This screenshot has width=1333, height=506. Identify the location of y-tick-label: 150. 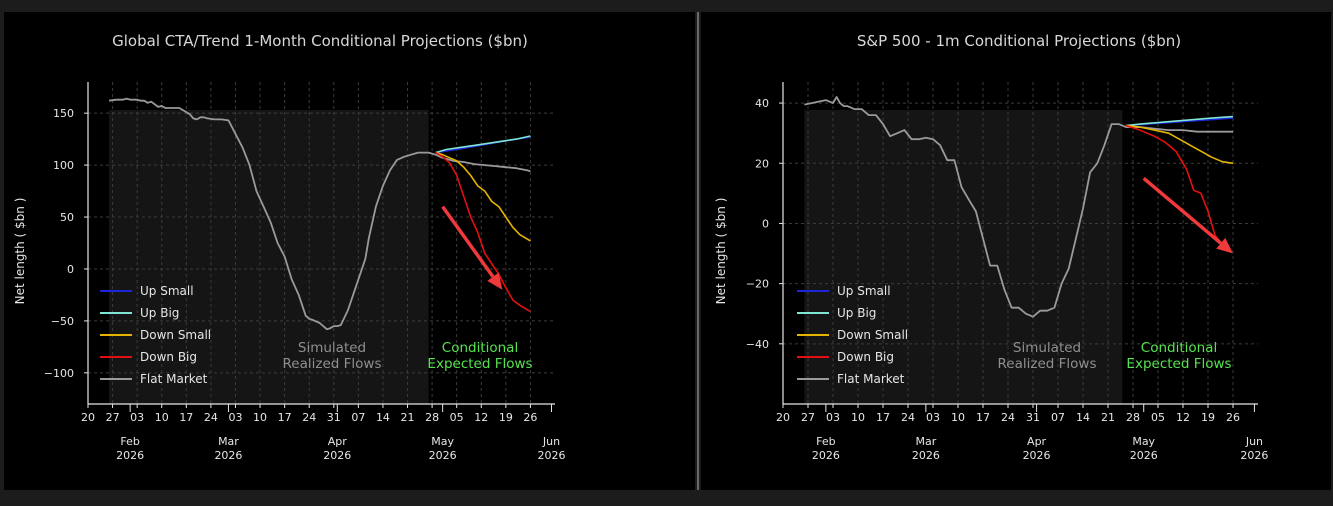
(63, 113).